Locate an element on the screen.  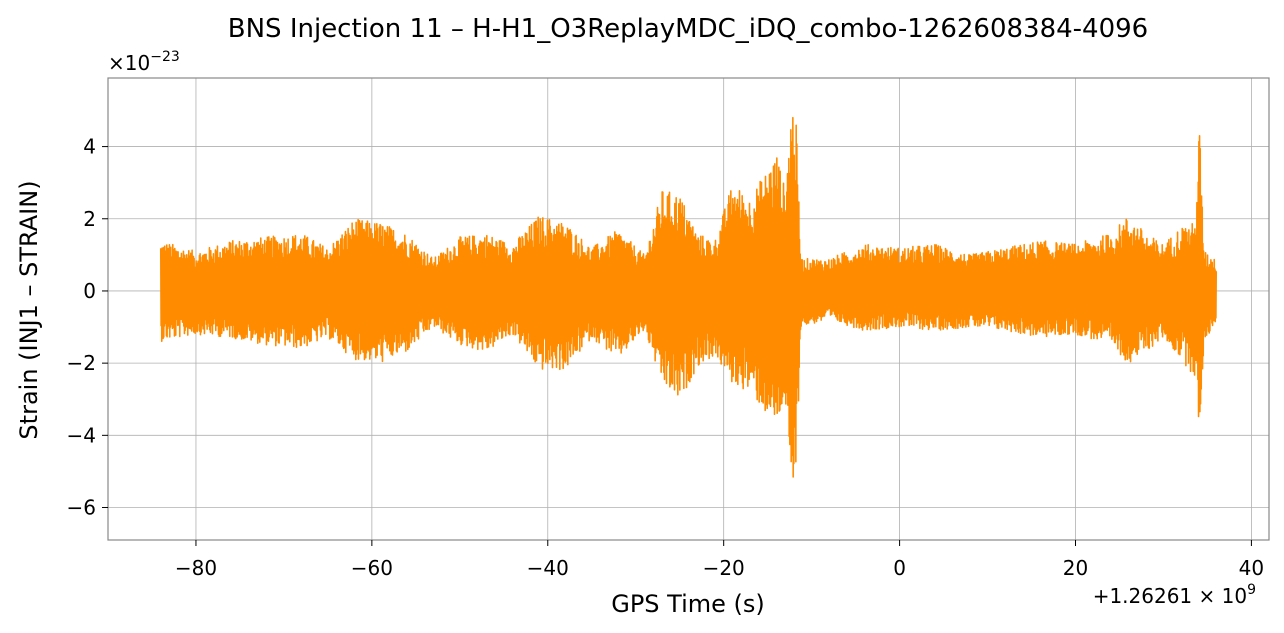
x-tick-label: −80 is located at coordinates (196, 568).